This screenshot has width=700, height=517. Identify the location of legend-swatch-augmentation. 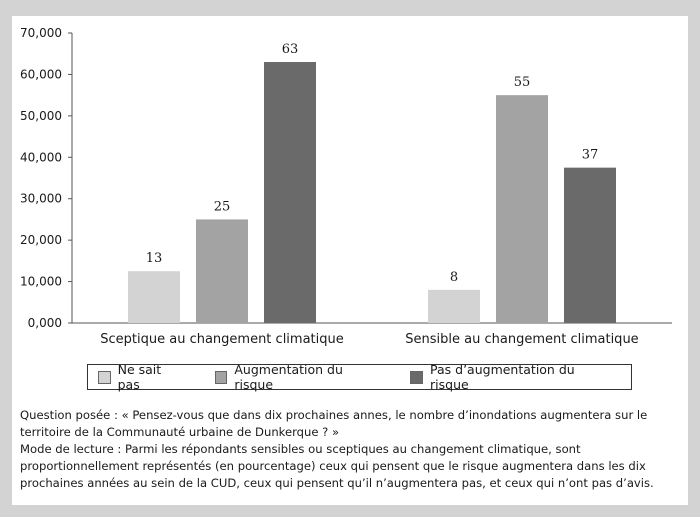
(221, 377).